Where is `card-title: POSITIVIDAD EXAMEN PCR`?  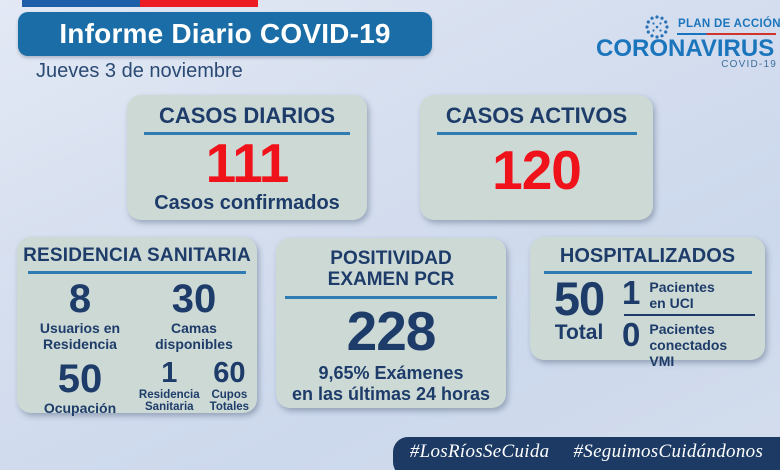 card-title: POSITIVIDAD EXAMEN PCR is located at coordinates (391, 269).